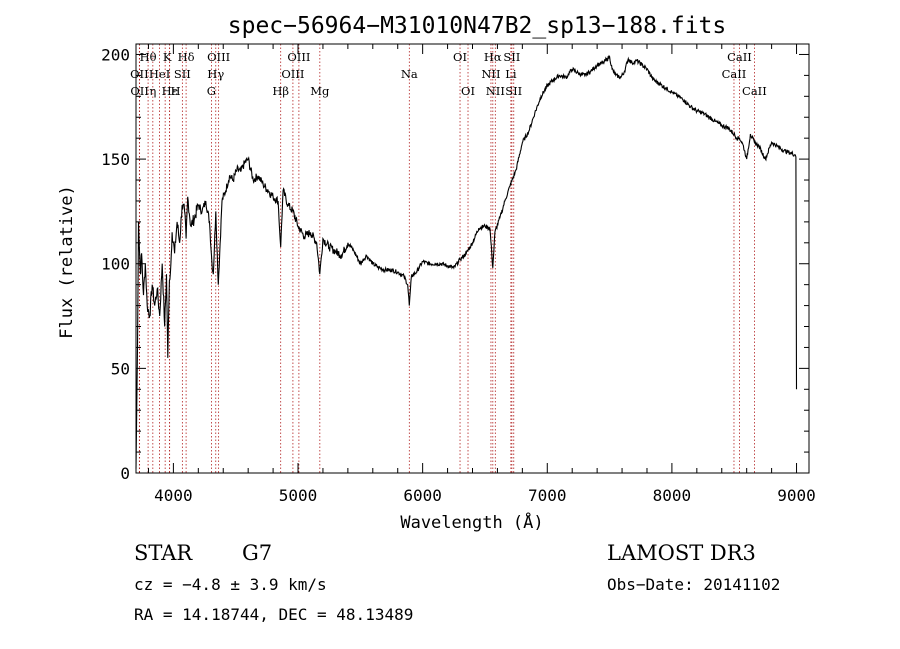 The height and width of the screenshot is (649, 900). What do you see at coordinates (148, 57) in the screenshot?
I see `line-label-0: Hθ` at bounding box center [148, 57].